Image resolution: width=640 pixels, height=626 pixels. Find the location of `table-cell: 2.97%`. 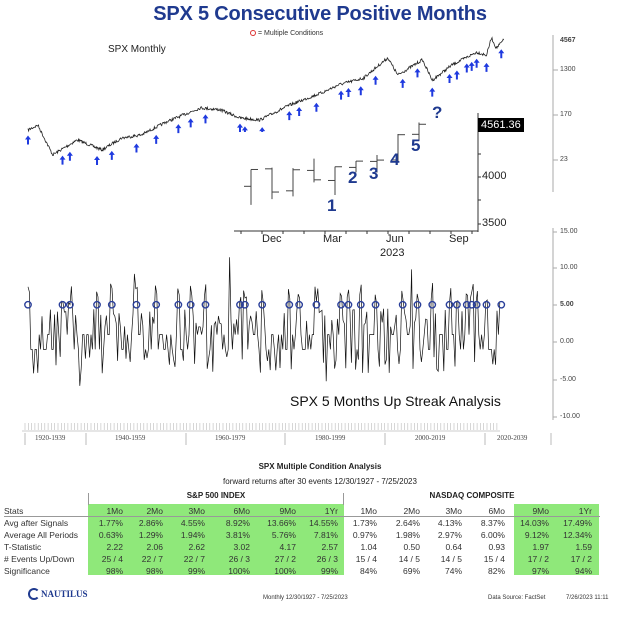

table-cell: 2.97% is located at coordinates (449, 535).